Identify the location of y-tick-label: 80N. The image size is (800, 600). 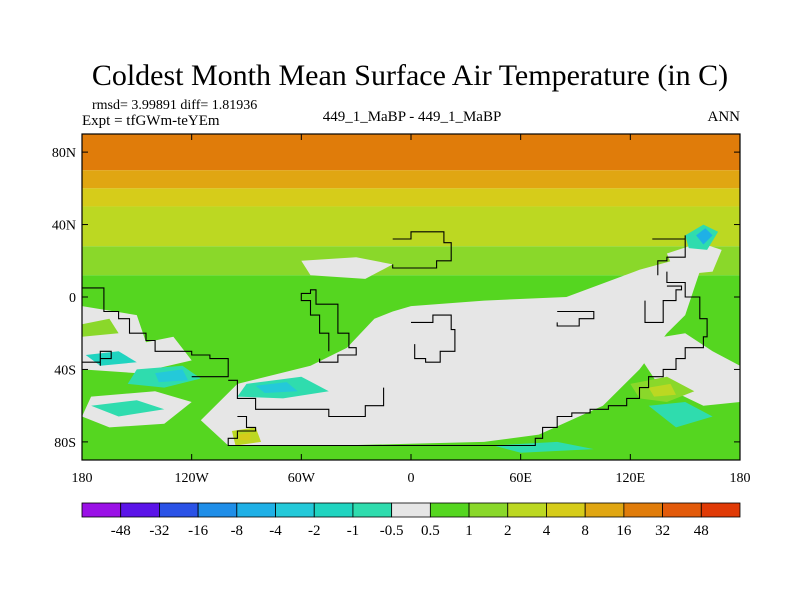
(64, 153).